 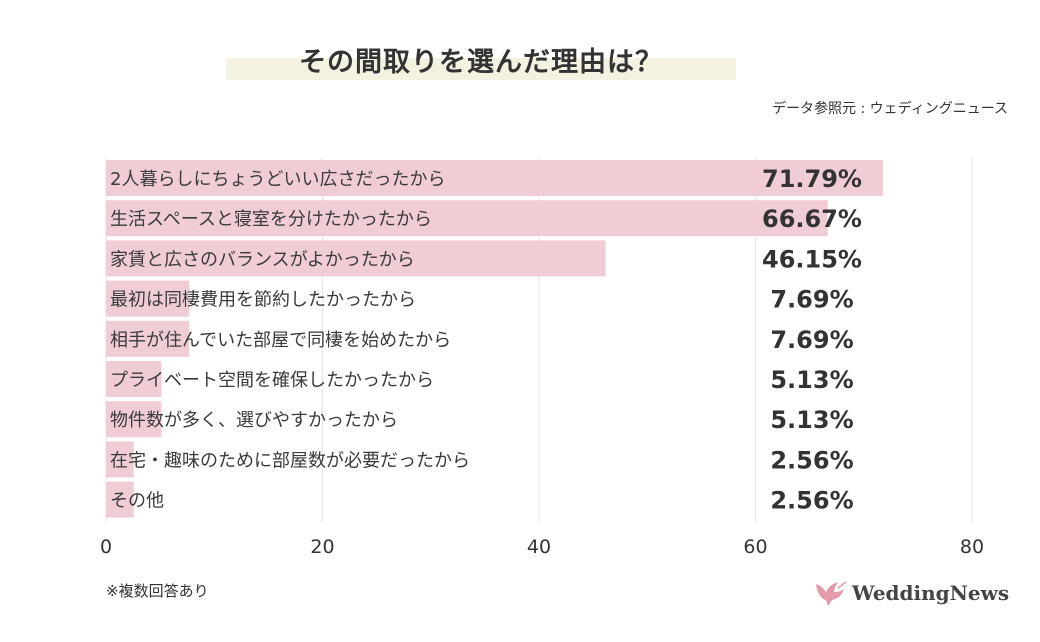 I want to click on category-label: プライベート空間を確保したかったから, so click(x=272, y=380).